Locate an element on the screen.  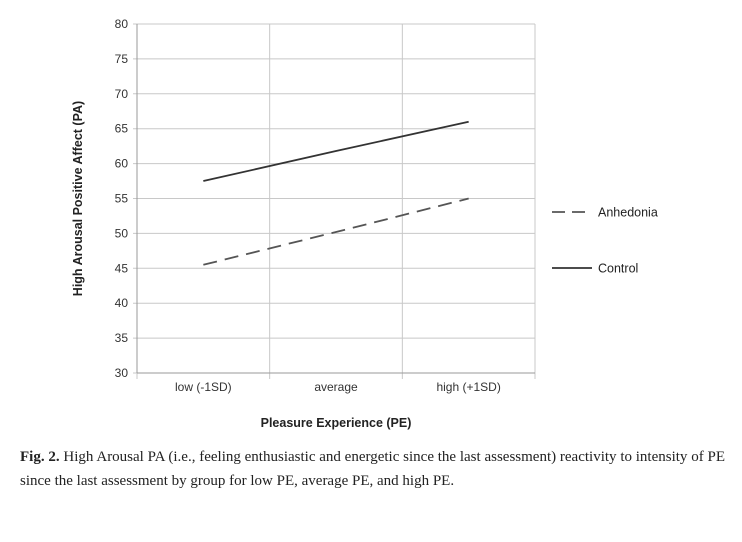
x-tick-label: low (-1SD) is located at coordinates (203, 387).